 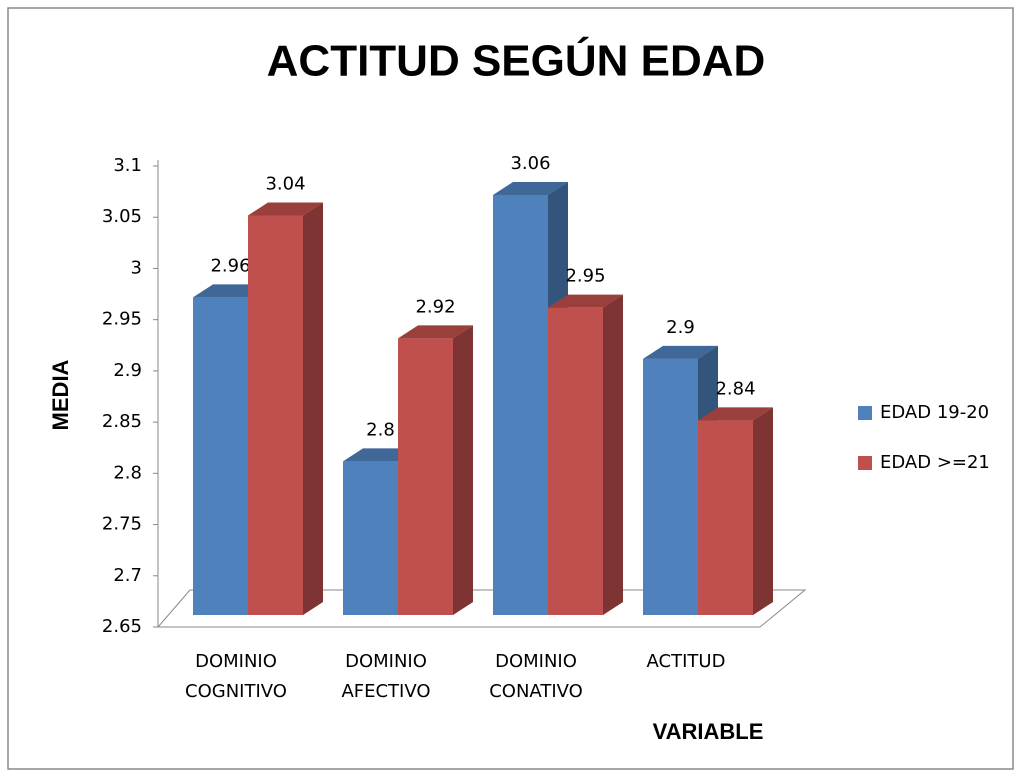 What do you see at coordinates (380, 429) in the screenshot?
I see `data-label: 2.8` at bounding box center [380, 429].